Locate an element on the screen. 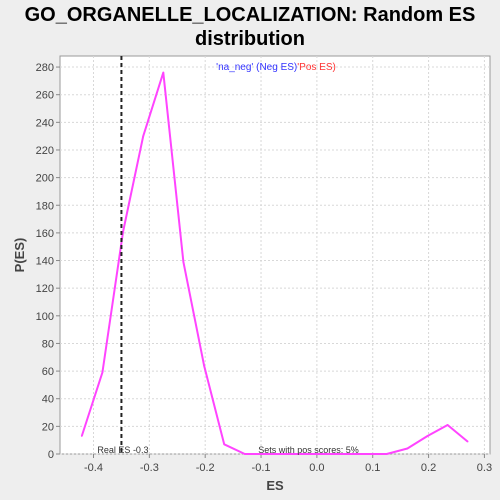 This screenshot has width=500, height=500. y-tick-label: 60 is located at coordinates (48, 372).